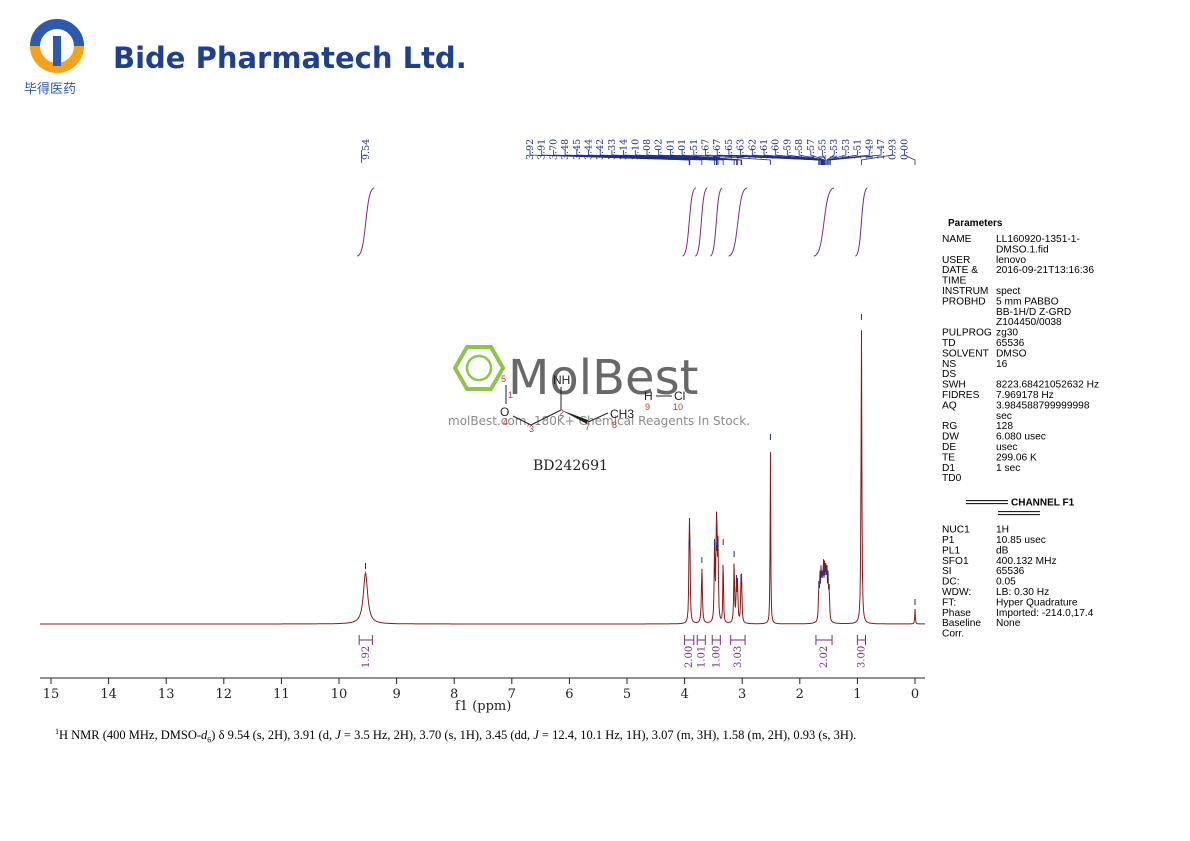 Image resolution: width=1190 pixels, height=841 pixels. I want to click on atom-number: 9, so click(647, 407).